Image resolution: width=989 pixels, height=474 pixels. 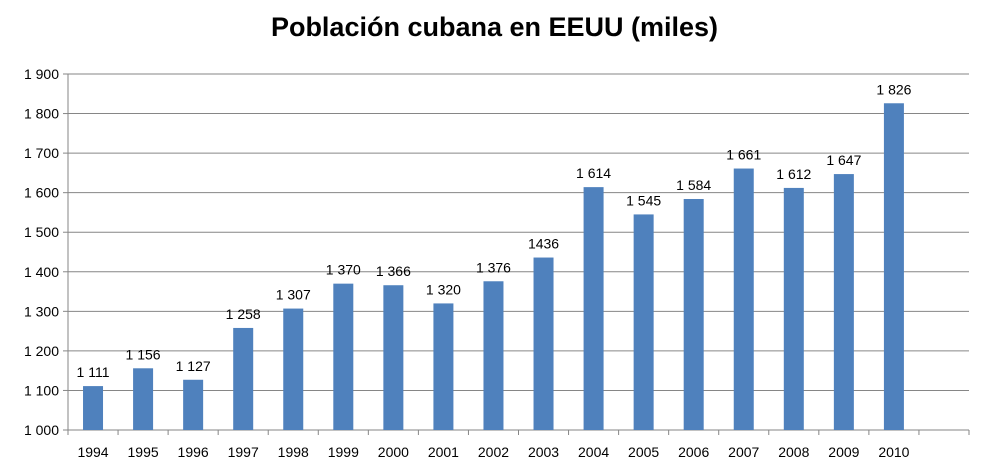 I want to click on x-tick-label: 2003, so click(x=543, y=452).